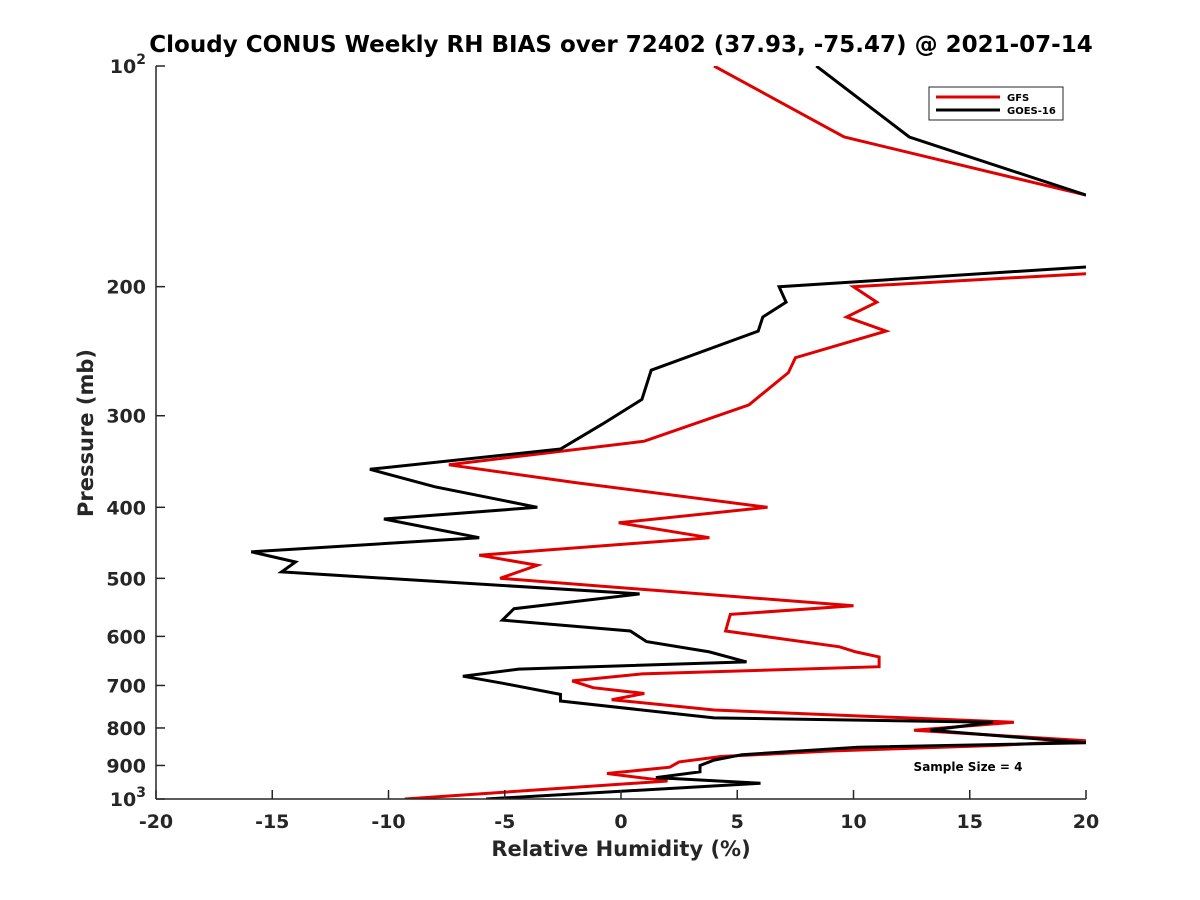 The height and width of the screenshot is (900, 1200). Describe the element at coordinates (128, 798) in the screenshot. I see `y-tick-label: 10³` at that location.